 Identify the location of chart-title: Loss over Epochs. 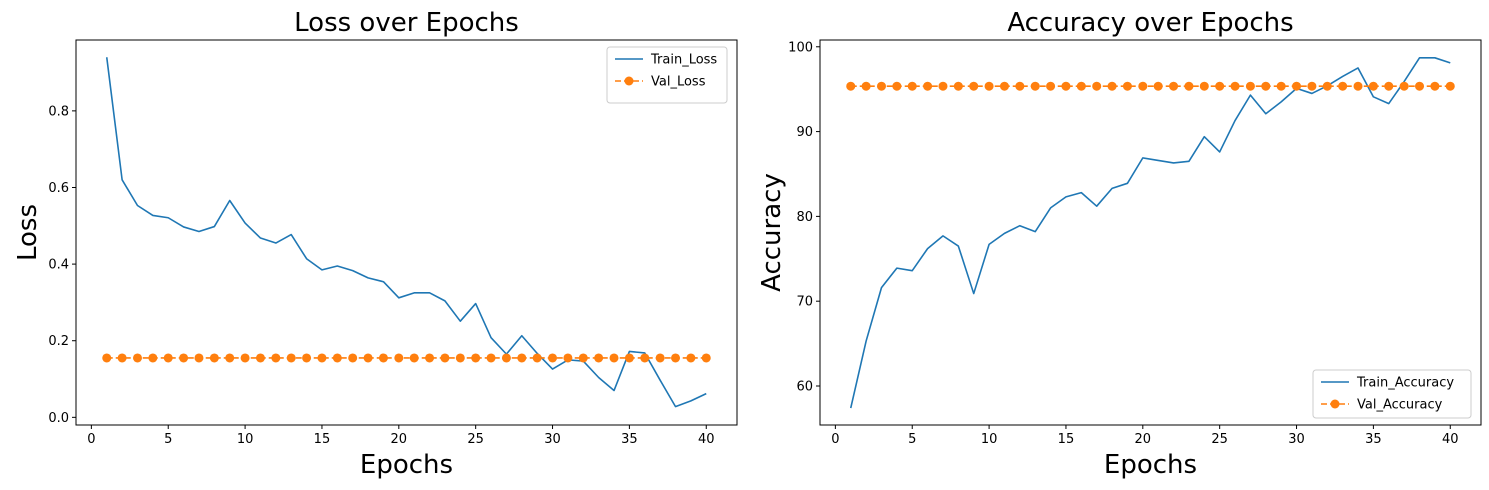
(406, 23).